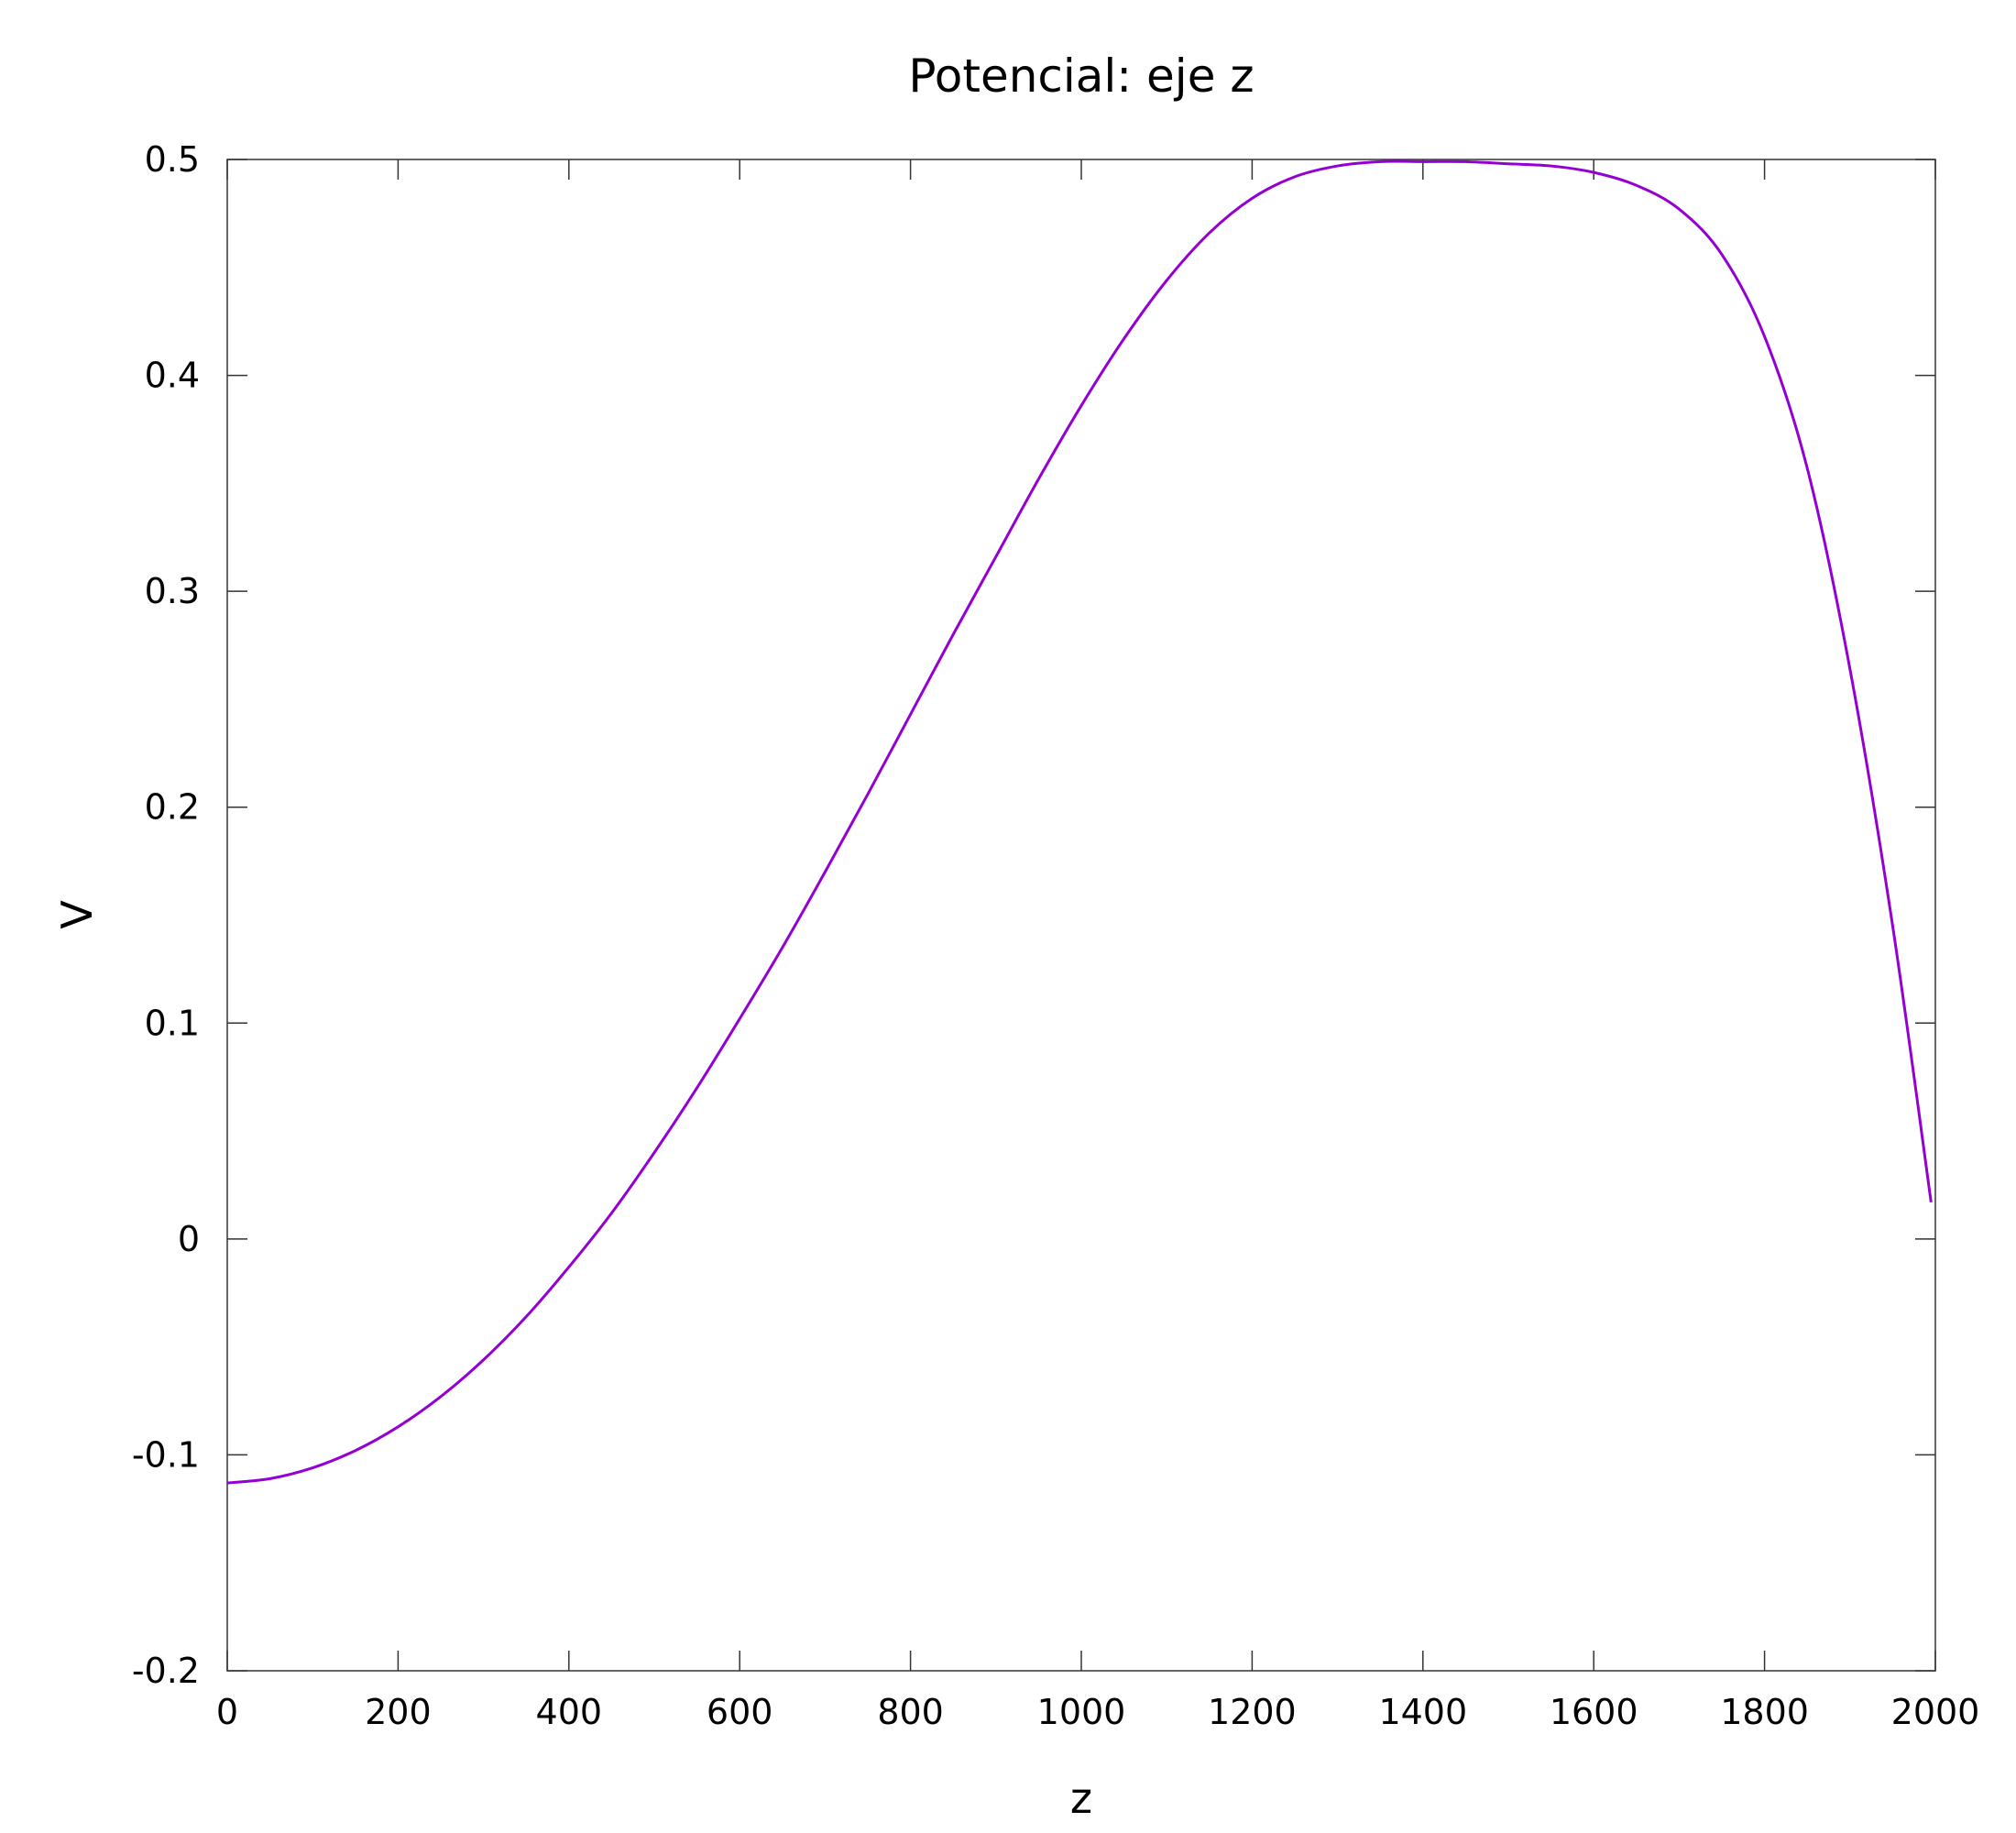 Image resolution: width=2016 pixels, height=1833 pixels. What do you see at coordinates (1081, 76) in the screenshot?
I see `chart-title: Potencial: eje z` at bounding box center [1081, 76].